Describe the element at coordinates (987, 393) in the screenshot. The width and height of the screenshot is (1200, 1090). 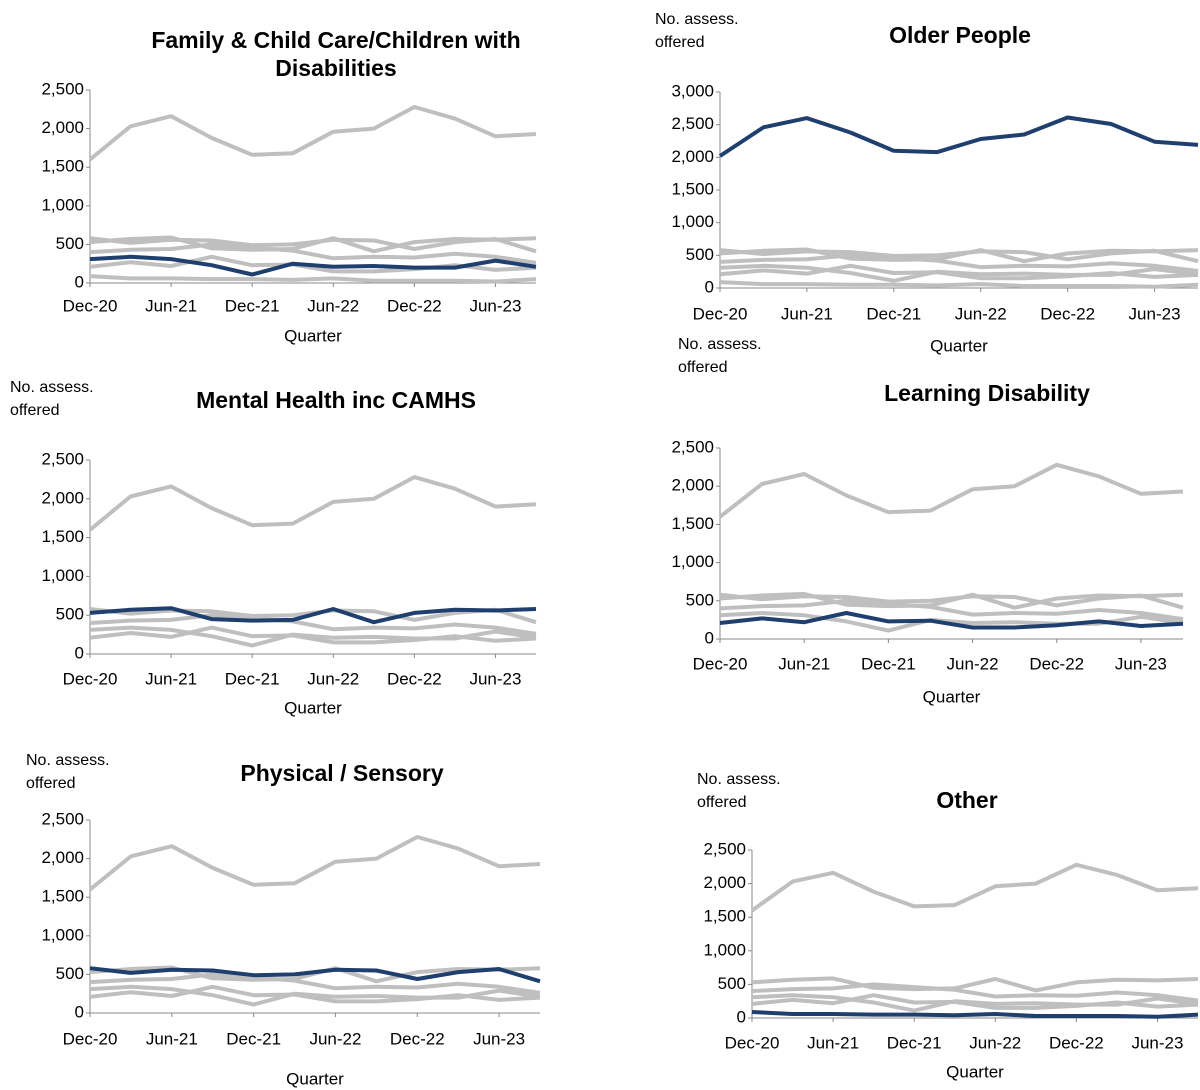
I see `chart-title: Learning Disability` at that location.